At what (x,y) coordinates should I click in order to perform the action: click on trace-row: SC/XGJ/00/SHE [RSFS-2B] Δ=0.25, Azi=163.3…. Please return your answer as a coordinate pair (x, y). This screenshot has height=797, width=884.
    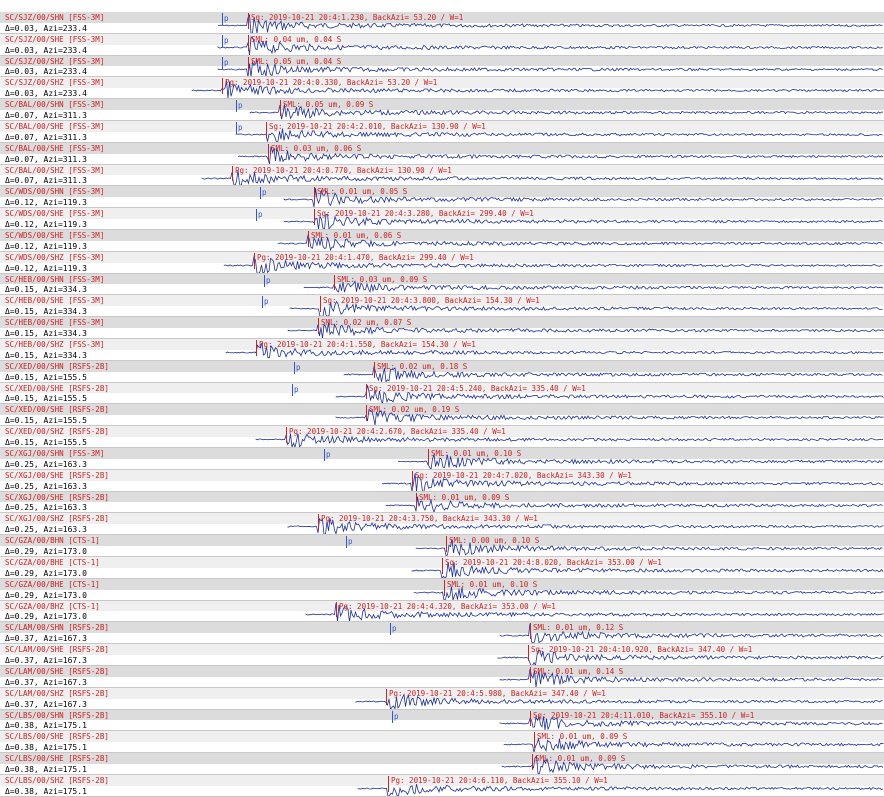
    Looking at the image, I should click on (442, 480).